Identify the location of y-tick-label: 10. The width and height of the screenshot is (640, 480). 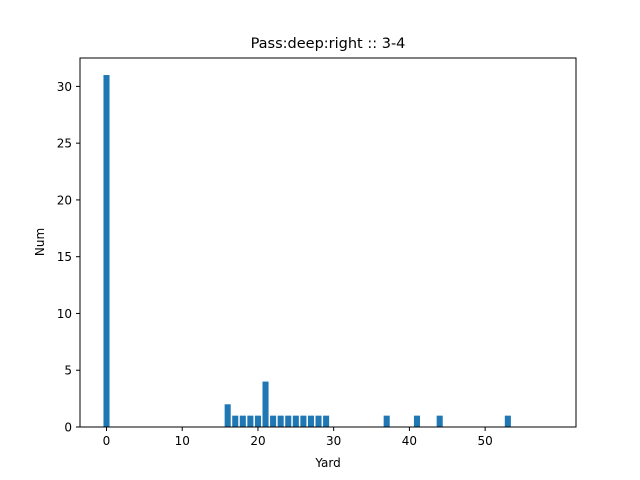
(64, 314).